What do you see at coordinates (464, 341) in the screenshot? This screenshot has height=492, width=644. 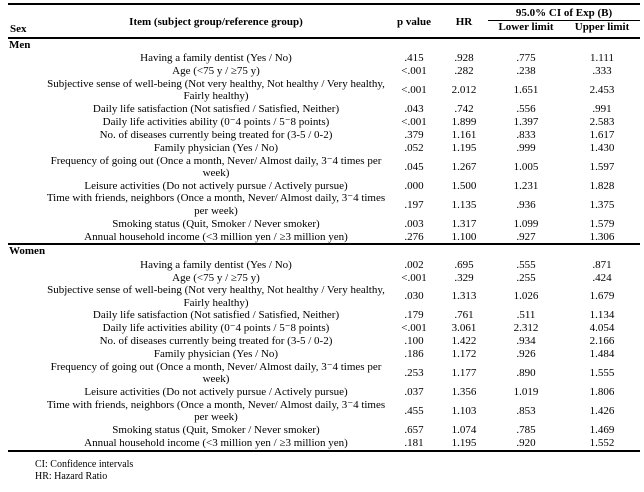 I see `hr-cell: 1.422` at bounding box center [464, 341].